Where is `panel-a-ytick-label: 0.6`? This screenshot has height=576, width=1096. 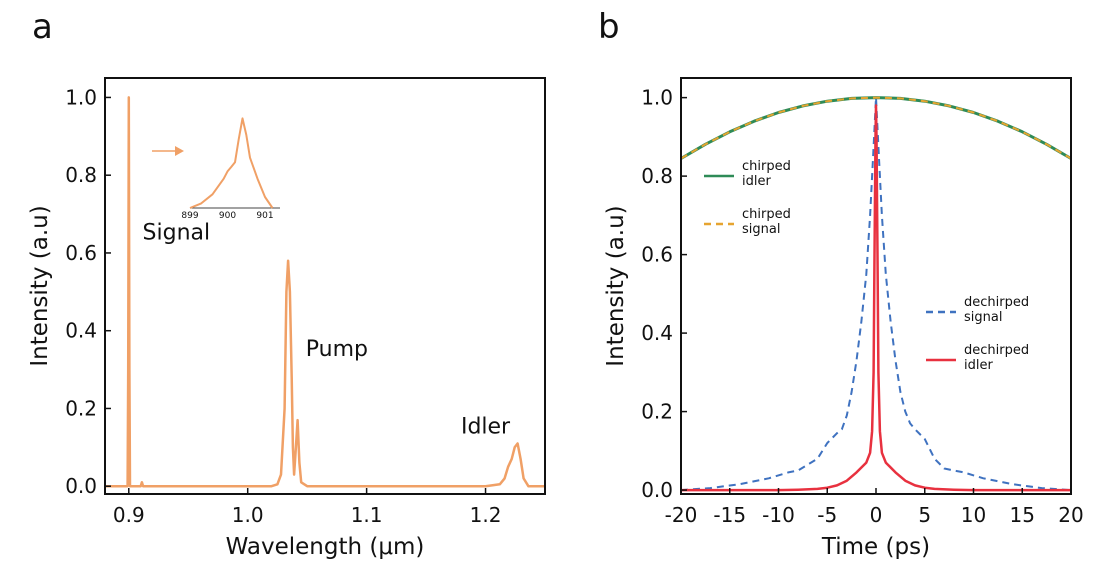
panel-a-ytick-label: 0.6 is located at coordinates (81, 253).